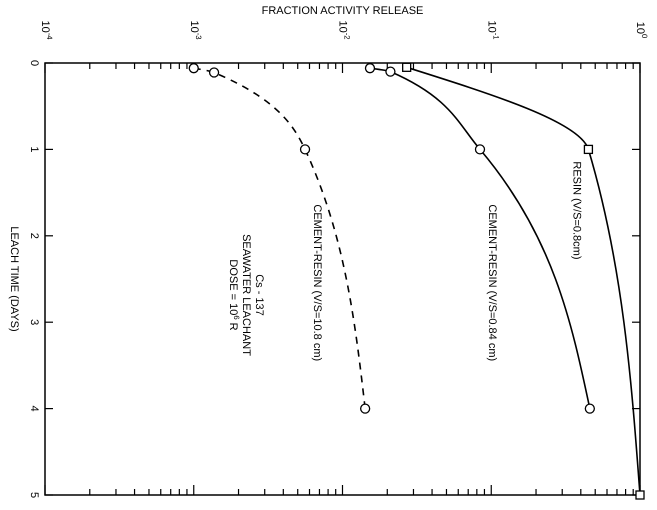 The width and height of the screenshot is (657, 510). What do you see at coordinates (492, 283) in the screenshot?
I see `text: CEMENT-RESIN (V/S=0.84 cm)` at bounding box center [492, 283].